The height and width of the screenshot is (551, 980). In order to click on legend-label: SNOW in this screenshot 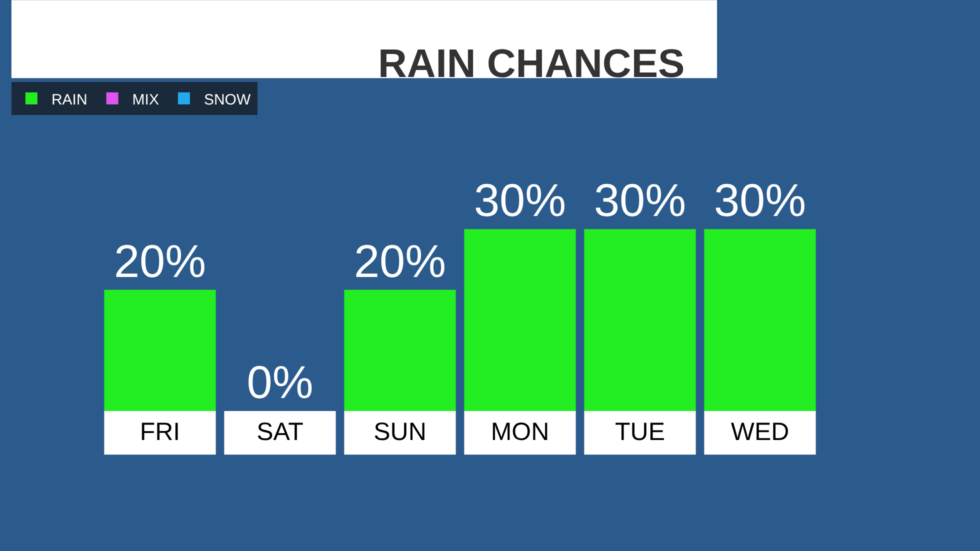, I will do `click(228, 99)`.